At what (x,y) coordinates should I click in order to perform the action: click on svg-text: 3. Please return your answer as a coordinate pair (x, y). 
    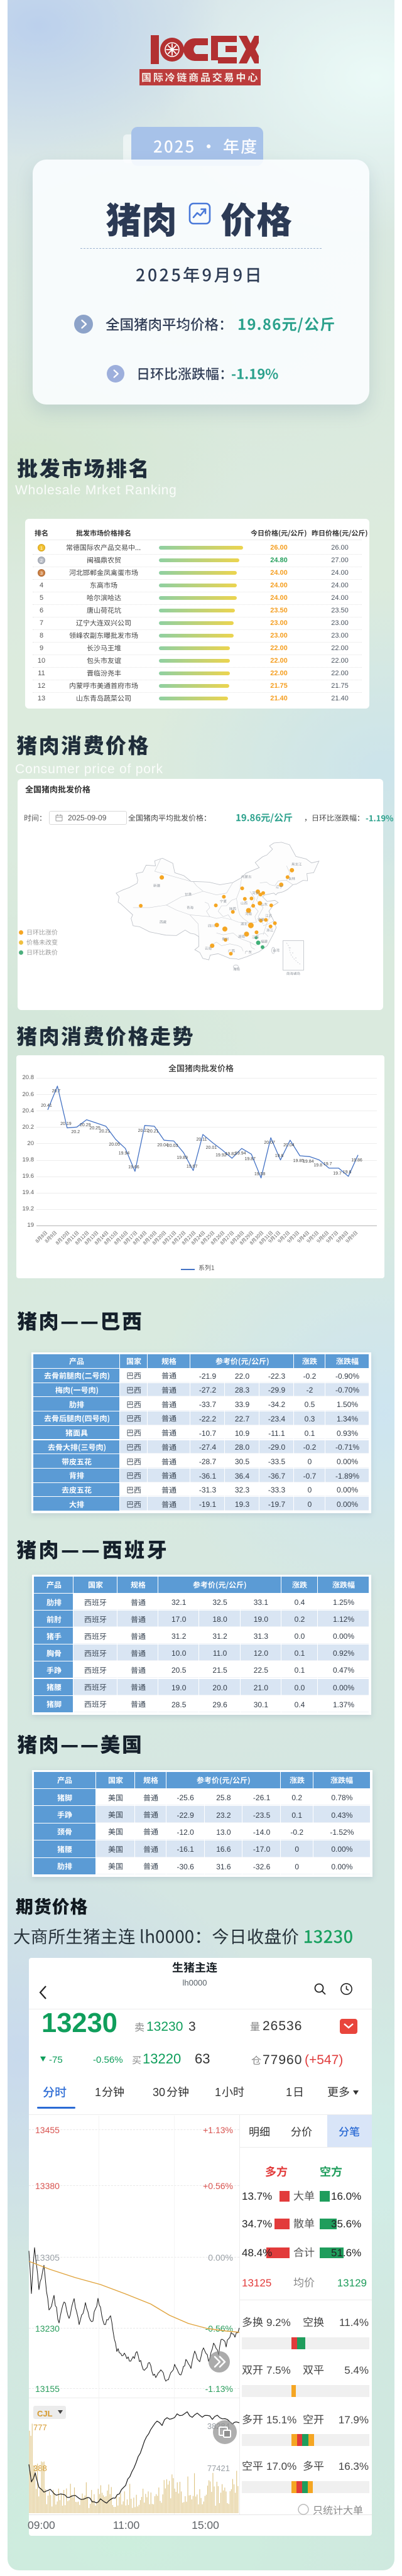
    Looking at the image, I should click on (42, 573).